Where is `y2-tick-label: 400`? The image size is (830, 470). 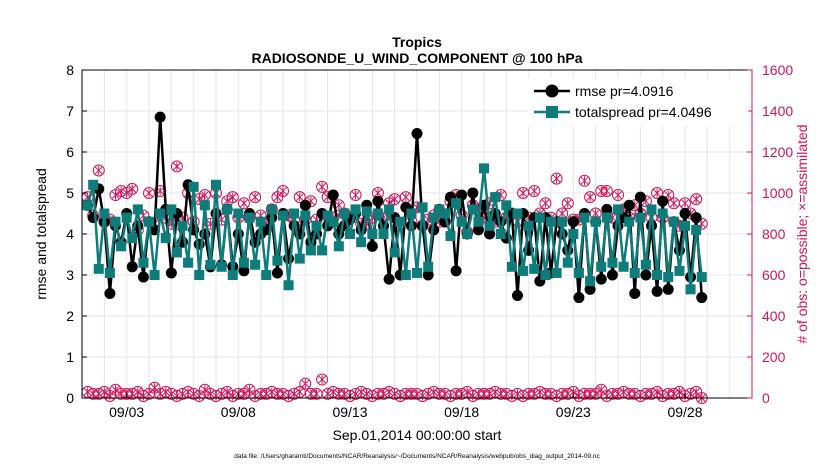
y2-tick-label: 400 is located at coordinates (774, 316).